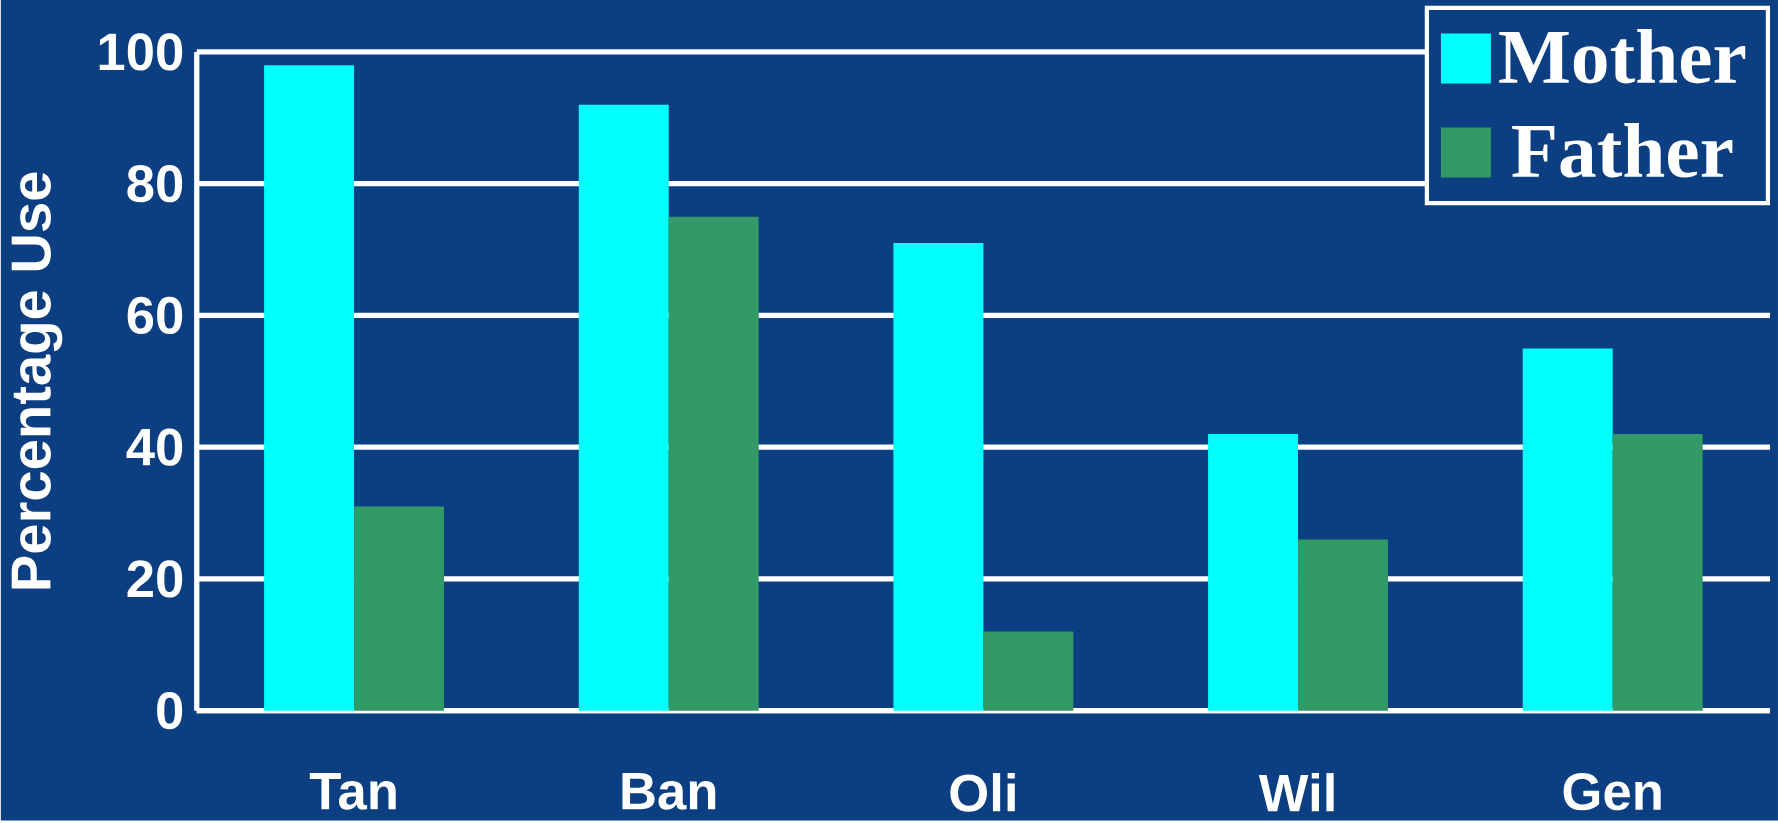 This screenshot has height=823, width=1778. What do you see at coordinates (1622, 150) in the screenshot?
I see `legend-label: Father` at bounding box center [1622, 150].